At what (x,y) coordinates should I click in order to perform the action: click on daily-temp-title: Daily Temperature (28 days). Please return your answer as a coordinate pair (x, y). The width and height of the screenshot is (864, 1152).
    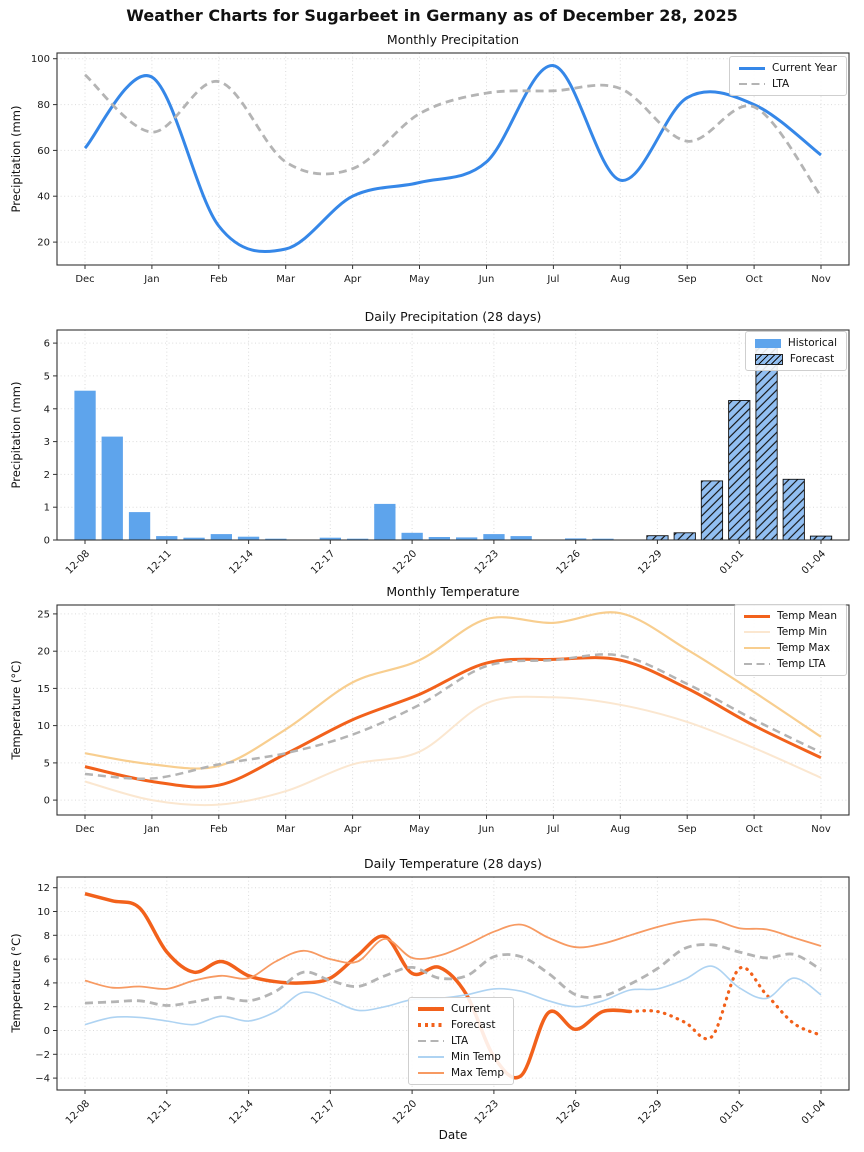
    Looking at the image, I should click on (453, 863).